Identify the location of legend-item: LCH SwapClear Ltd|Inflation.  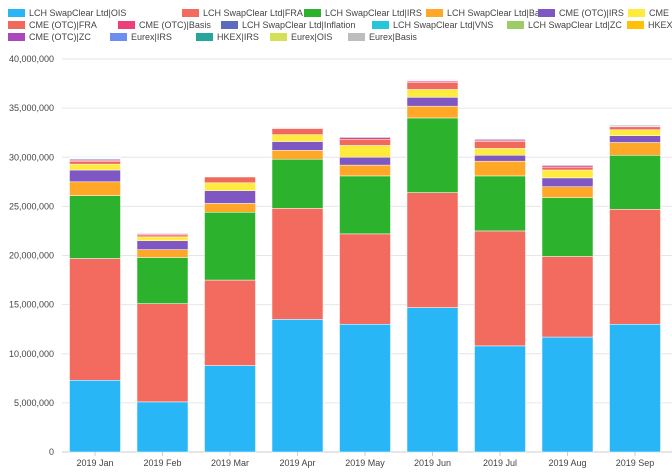
(288, 25).